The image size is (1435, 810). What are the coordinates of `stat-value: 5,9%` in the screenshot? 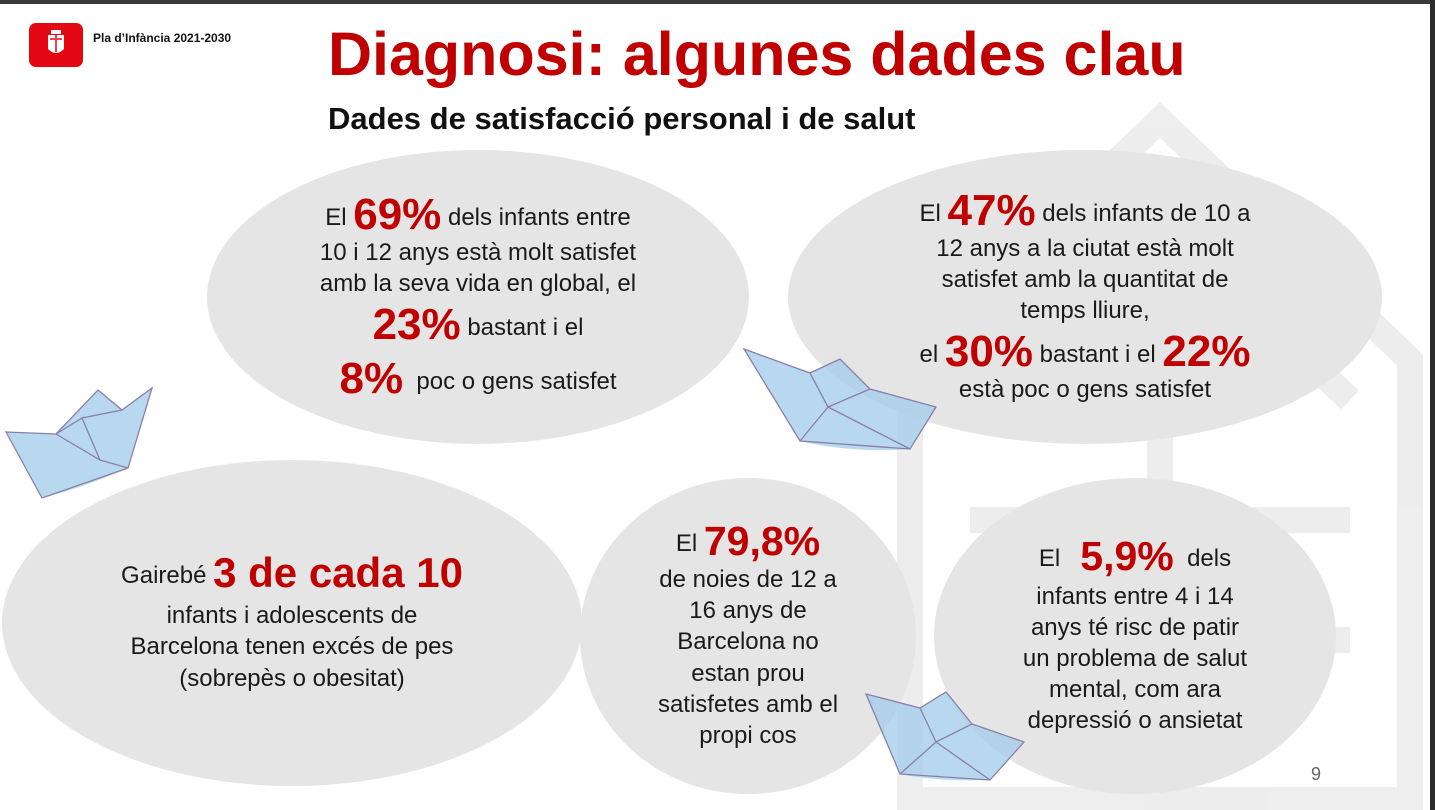 It's located at (1127, 555).